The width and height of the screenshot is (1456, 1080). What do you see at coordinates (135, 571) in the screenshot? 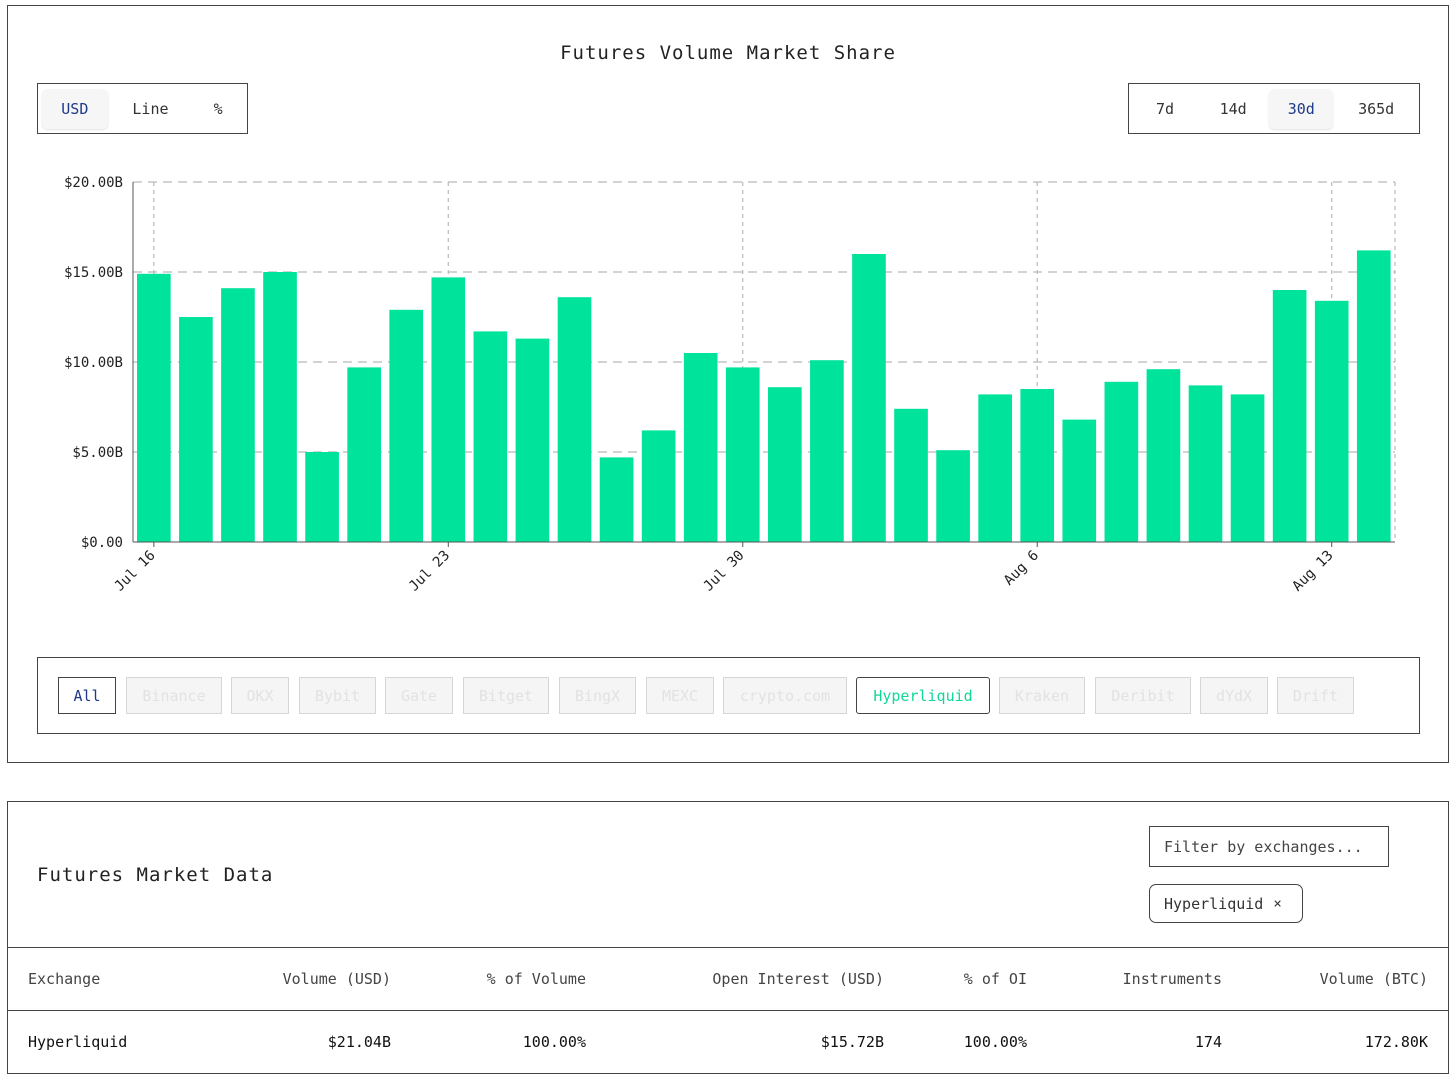
I see `x-tick-label: Jul 16` at bounding box center [135, 571].